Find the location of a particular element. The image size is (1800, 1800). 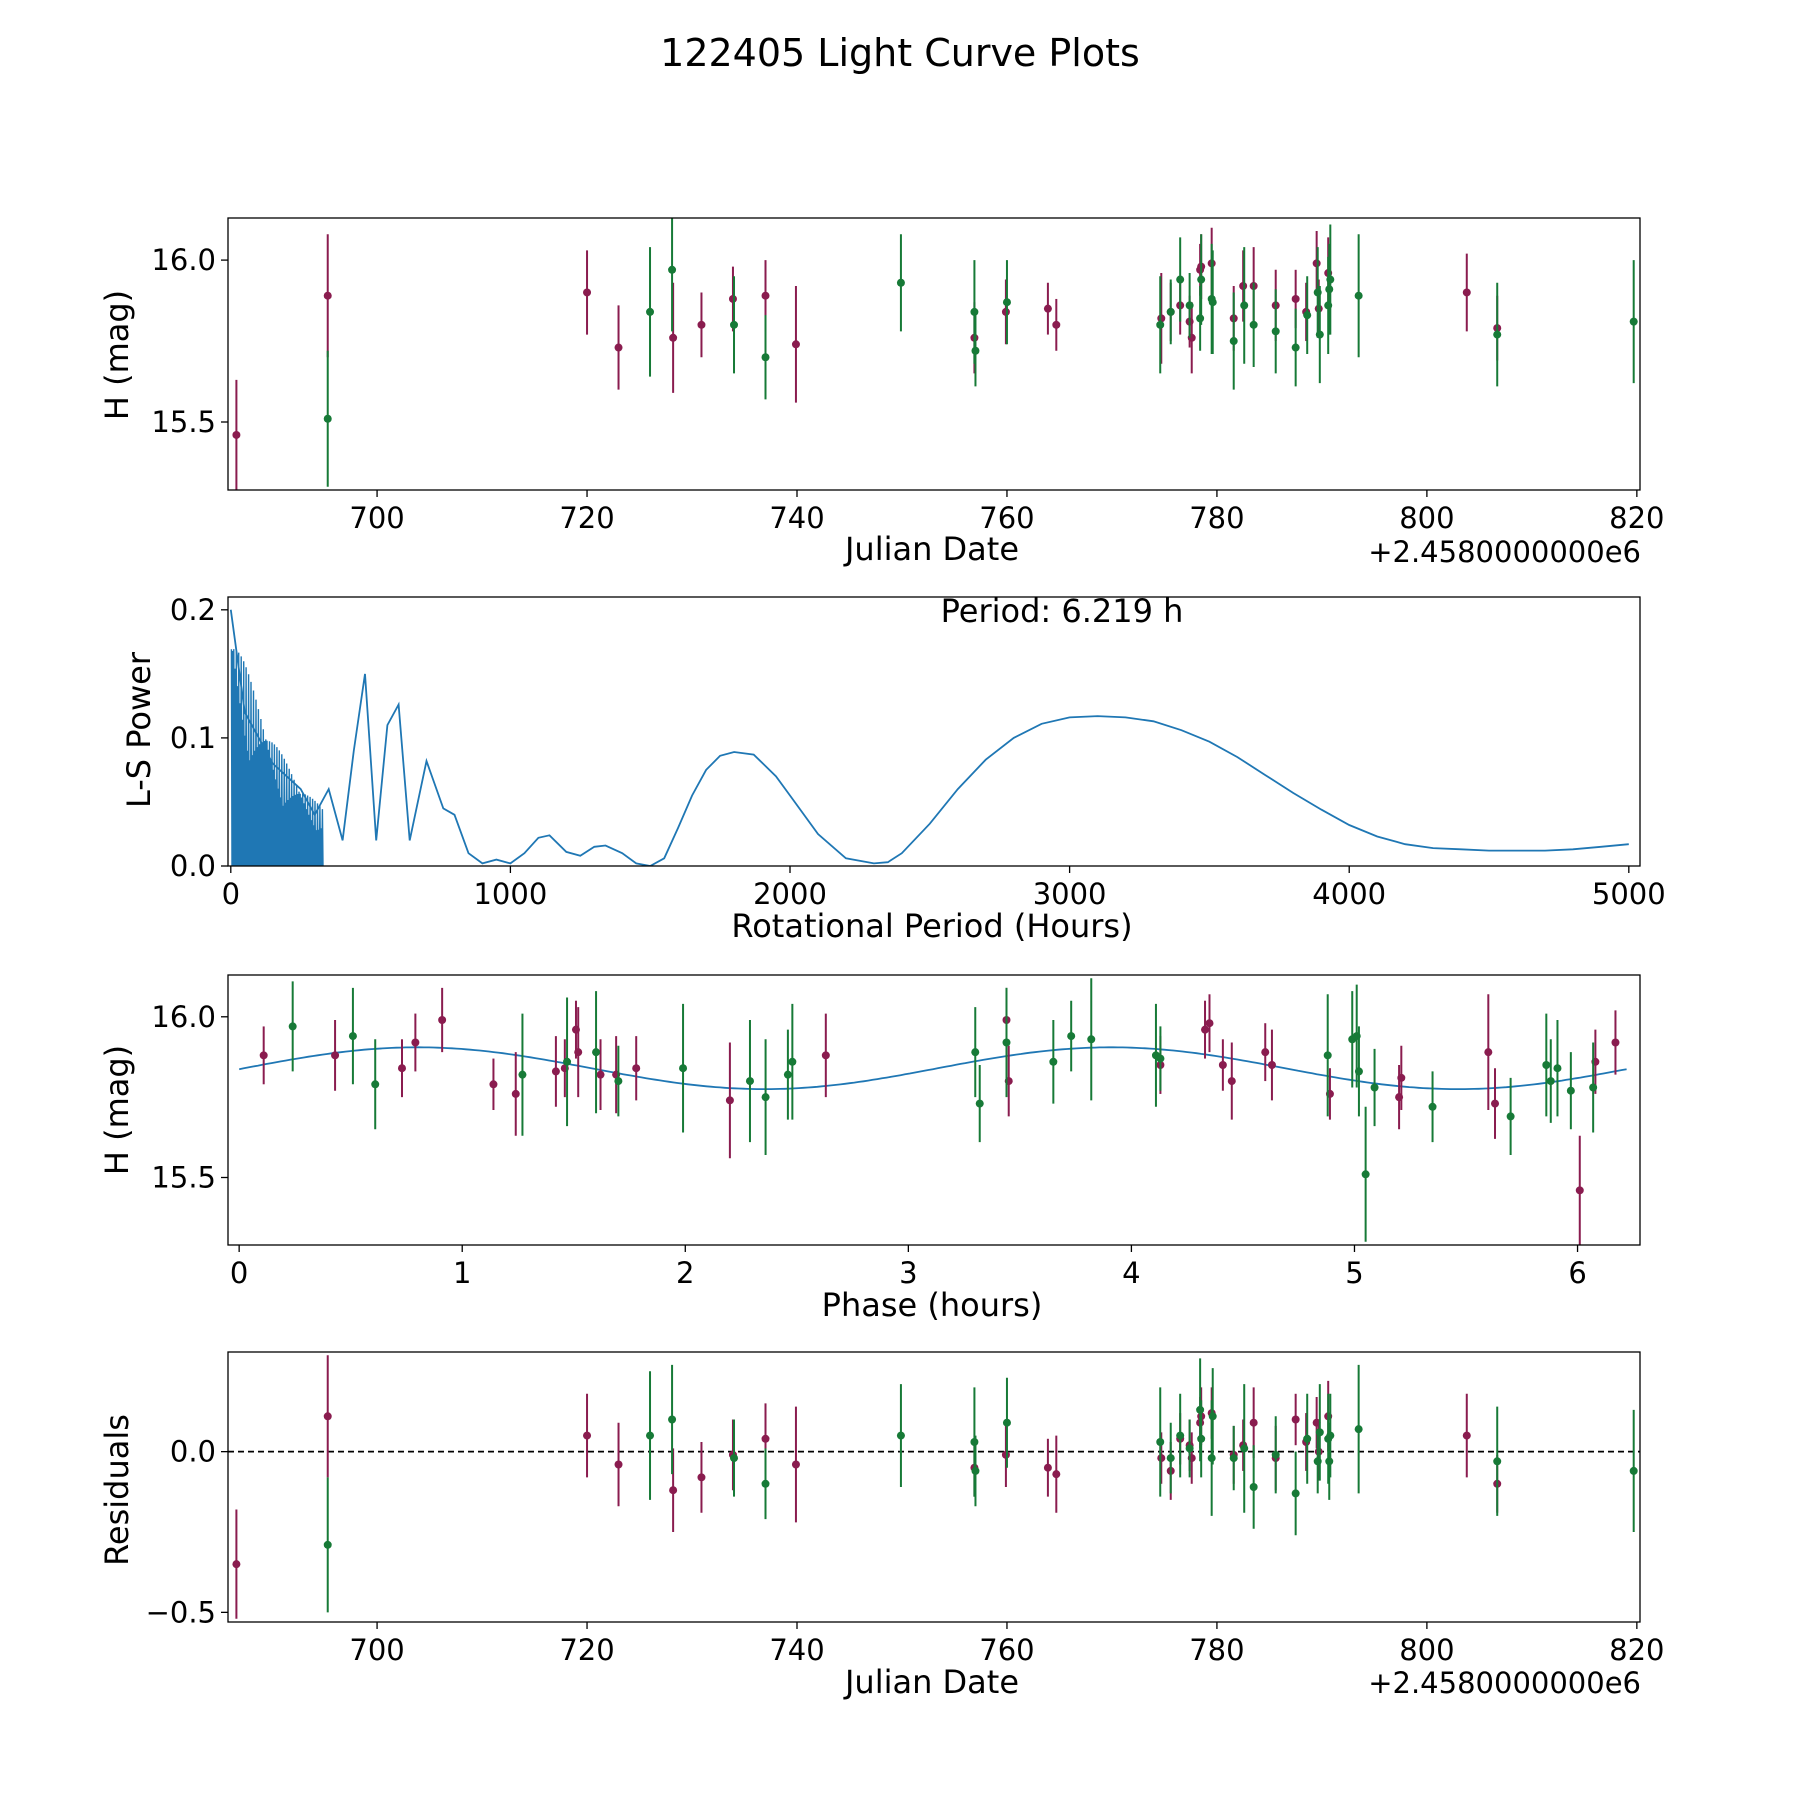

residuals-frame is located at coordinates (934, 1487).